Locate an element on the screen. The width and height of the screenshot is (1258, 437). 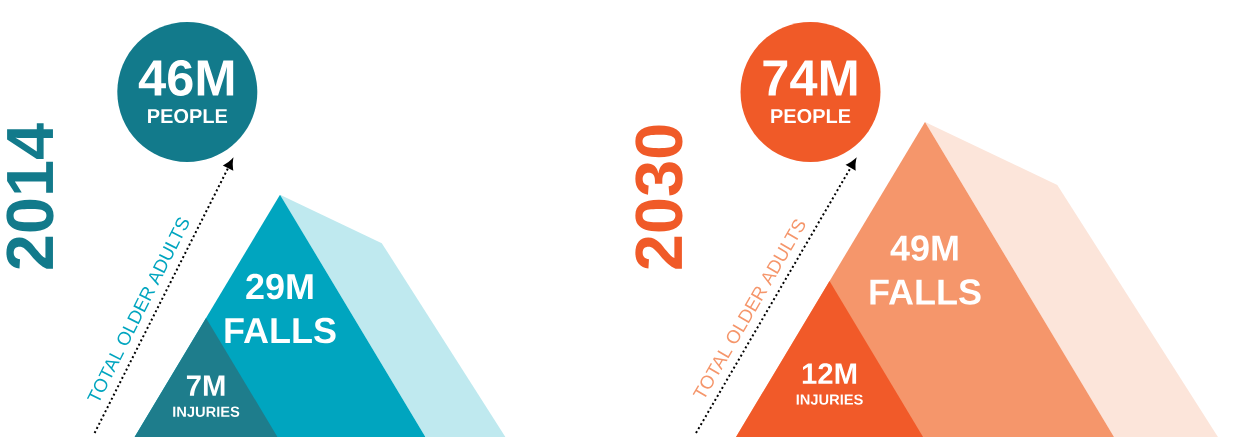
data-label: 49M is located at coordinates (924, 248).